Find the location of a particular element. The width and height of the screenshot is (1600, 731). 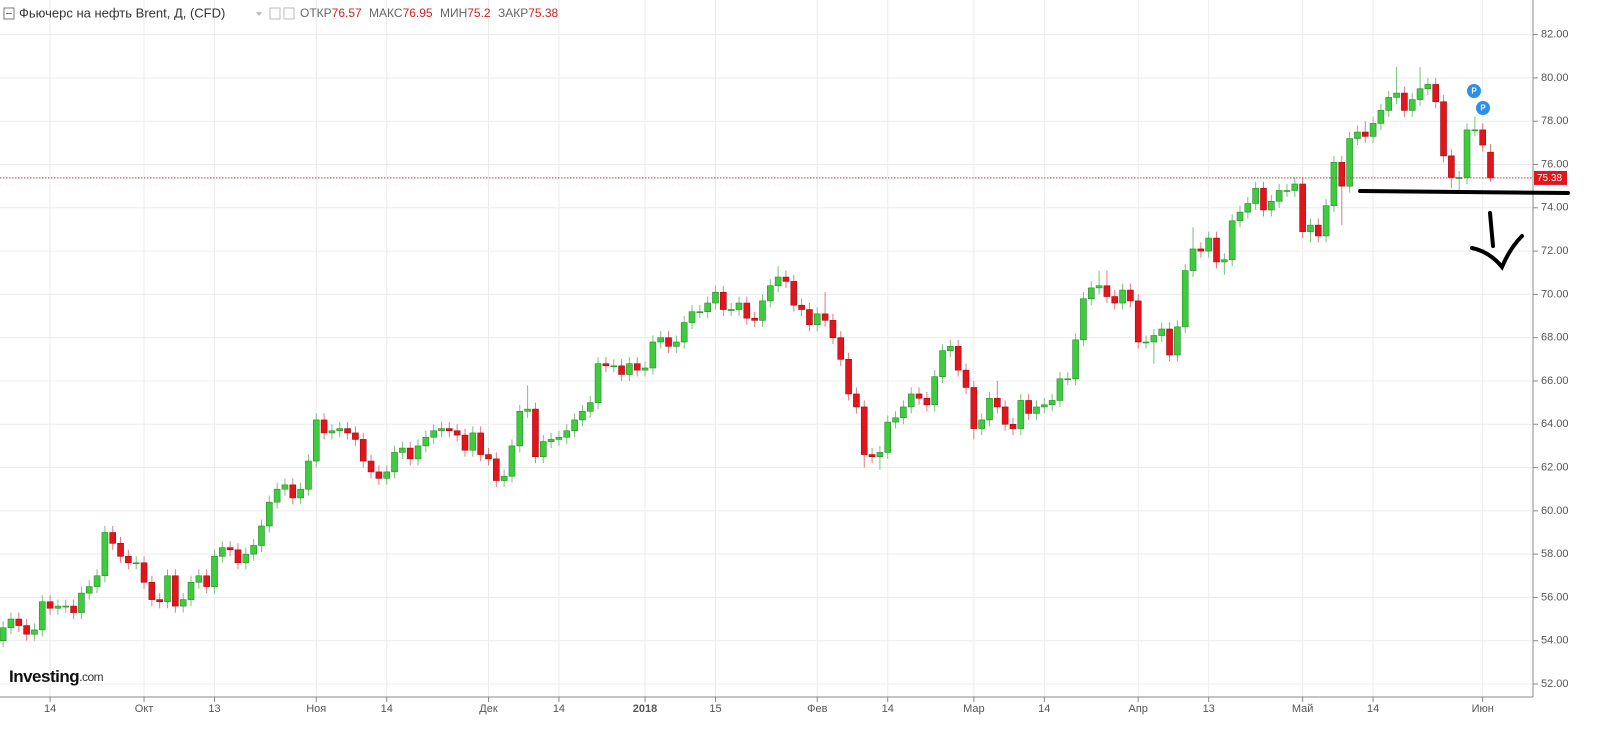

y-tick-label: 78.00 is located at coordinates (1555, 121).